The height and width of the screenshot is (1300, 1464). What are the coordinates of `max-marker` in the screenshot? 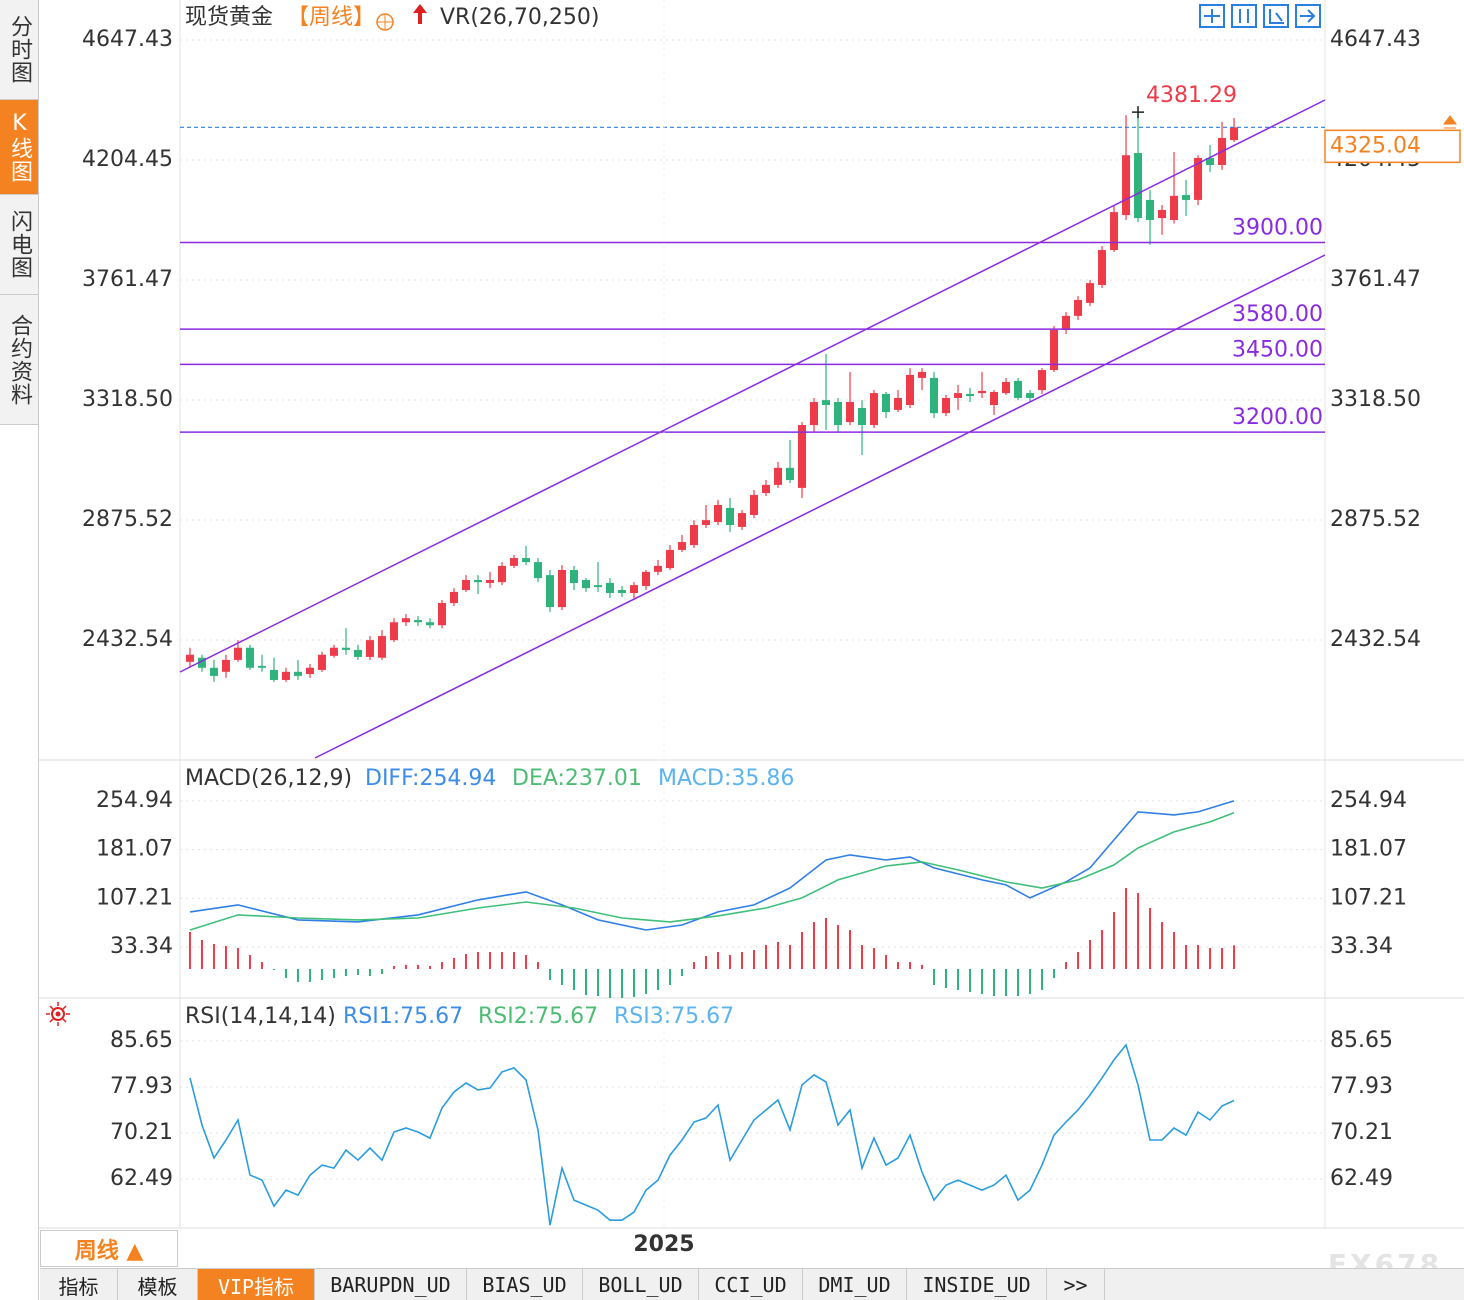 It's located at (1138, 112).